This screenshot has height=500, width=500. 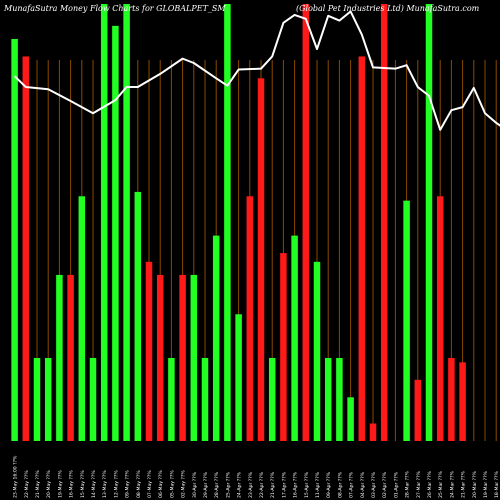 I want to click on x-tick-label: 19-May ??%, so click(x=60, y=484).